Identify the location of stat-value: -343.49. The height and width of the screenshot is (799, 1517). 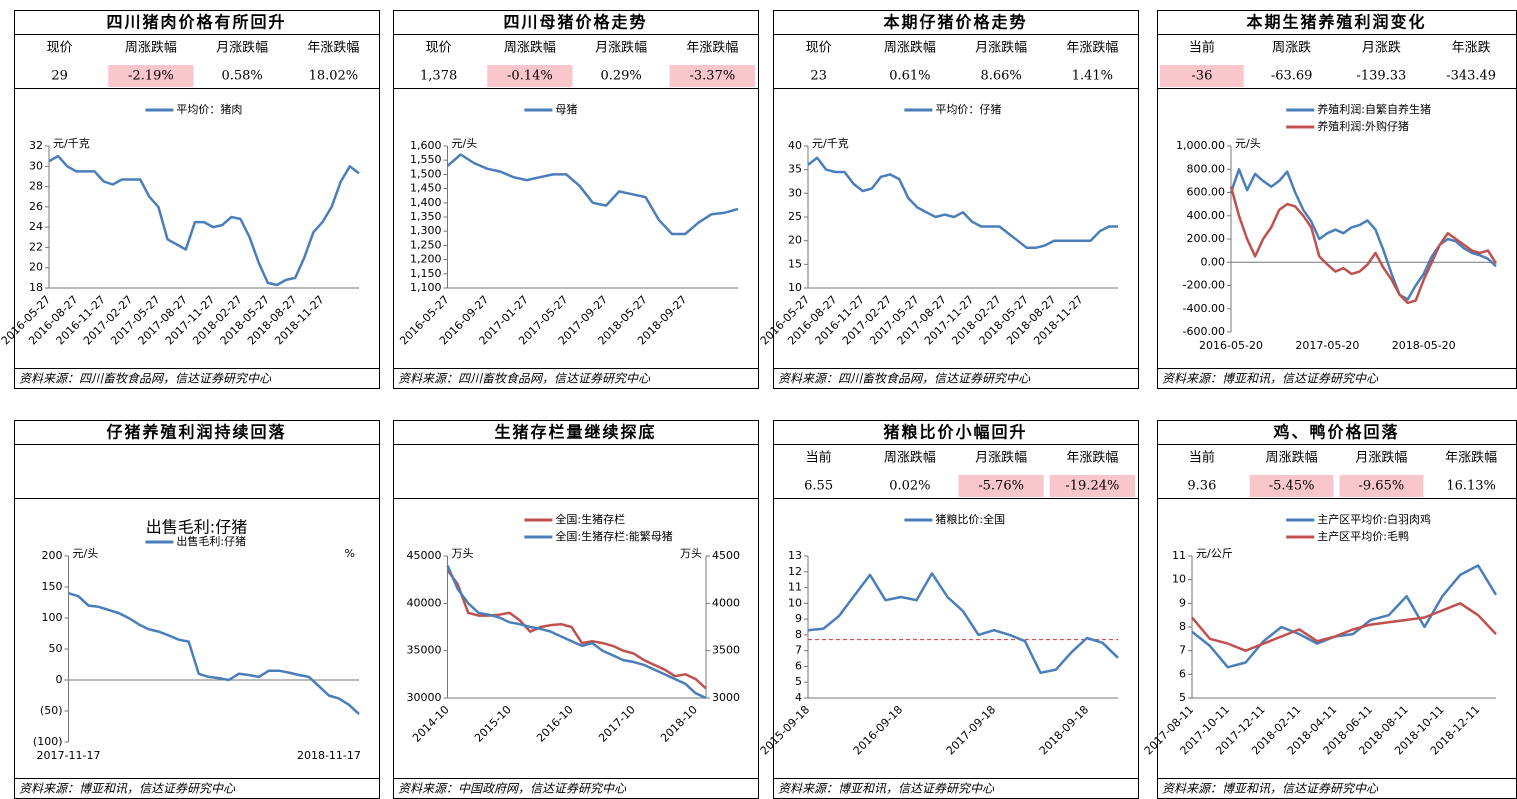
(1471, 76).